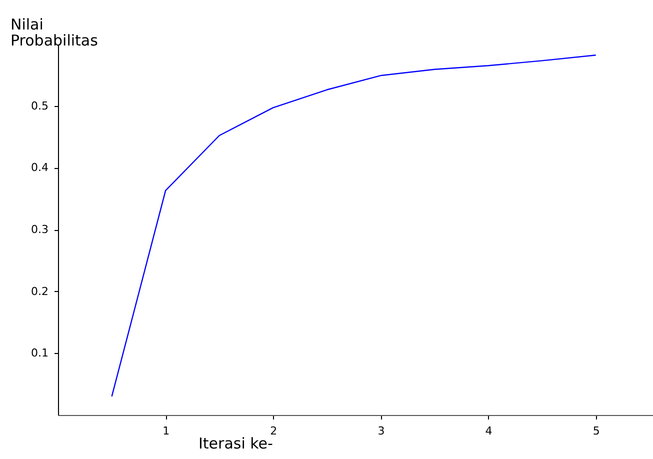  Describe the element at coordinates (166, 431) in the screenshot. I see `x-tick-label: 1` at that location.